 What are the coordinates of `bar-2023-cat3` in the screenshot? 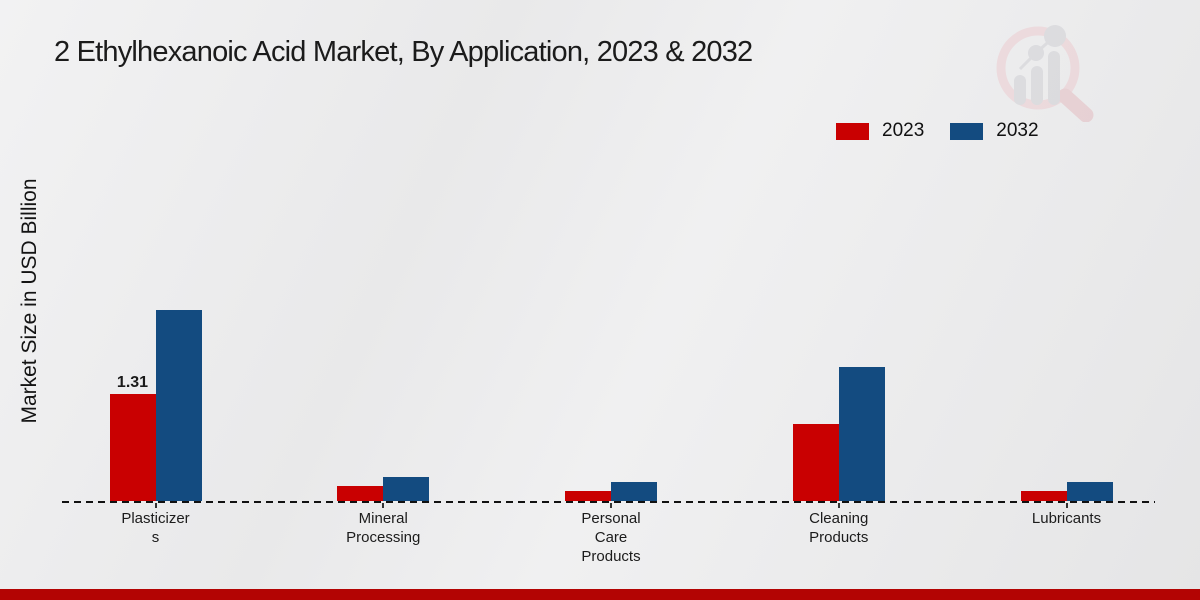 It's located at (815, 462).